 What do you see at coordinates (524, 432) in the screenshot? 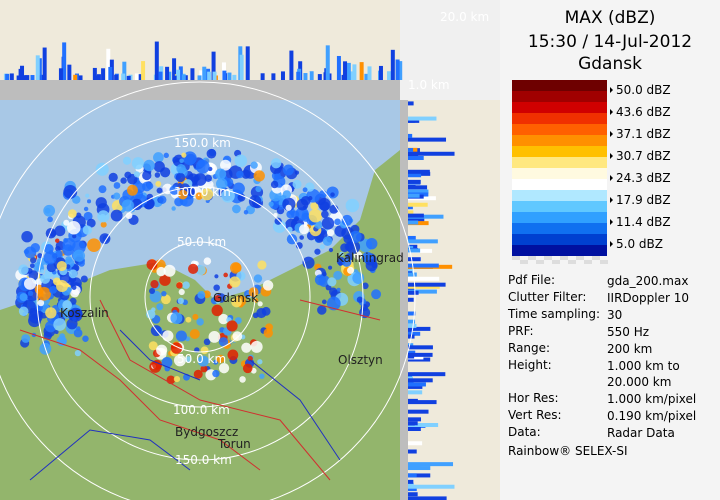
I see `info-label: Data:` at bounding box center [524, 432].